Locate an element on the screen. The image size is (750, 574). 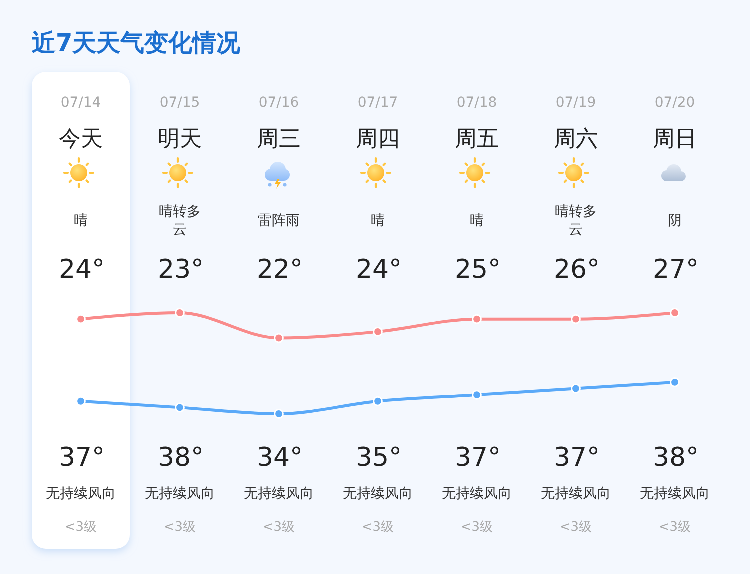
text: 周四 is located at coordinates (378, 139).